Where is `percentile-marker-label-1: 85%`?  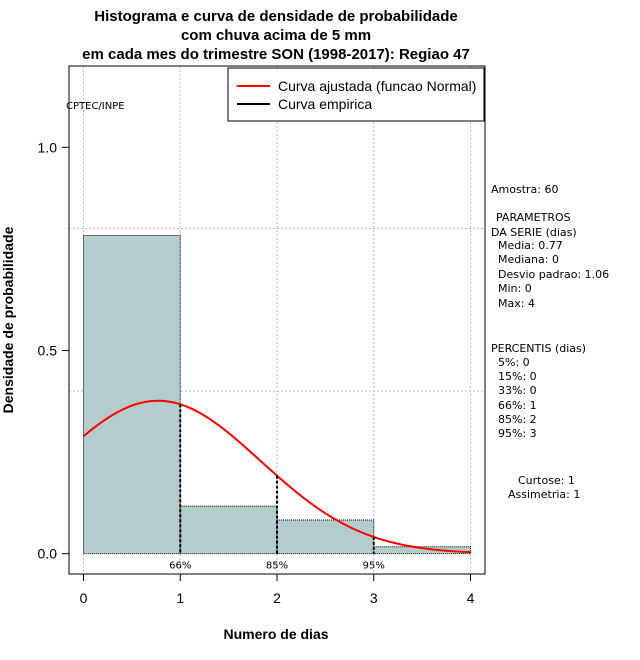
percentile-marker-label-1: 85% is located at coordinates (277, 566).